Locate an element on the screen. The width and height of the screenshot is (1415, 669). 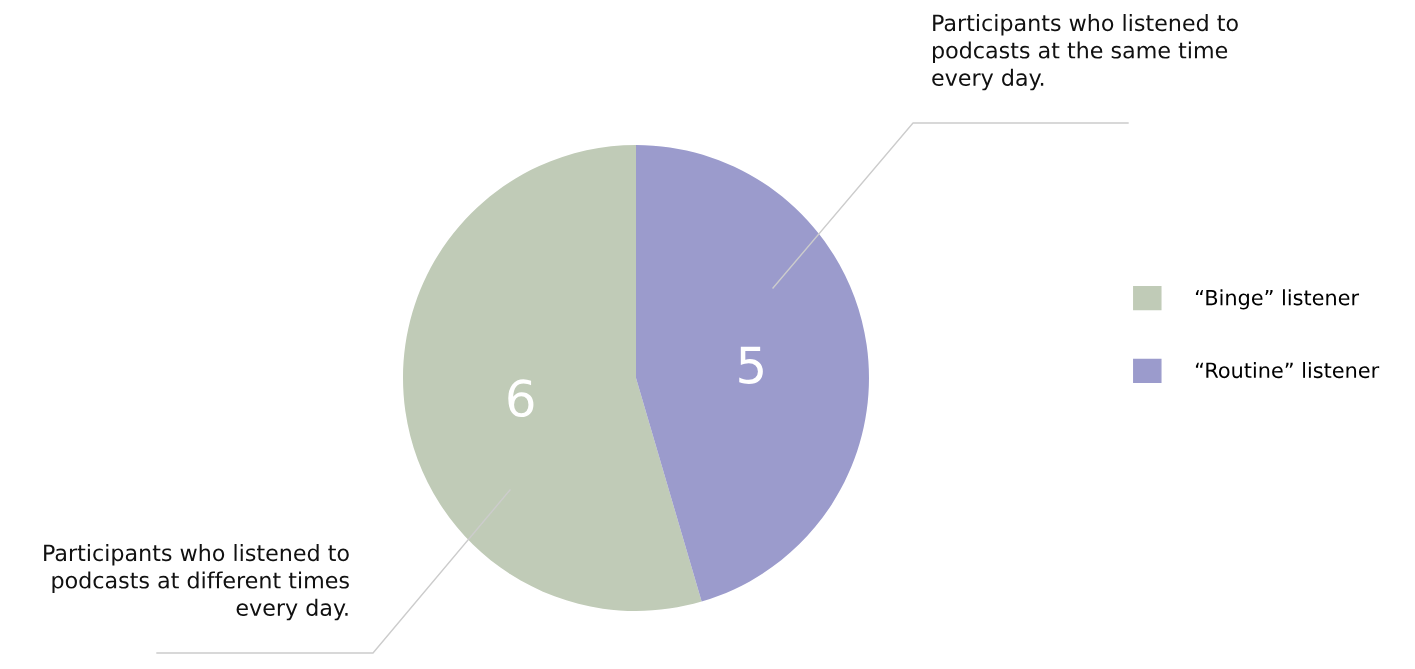
data-label: 6 is located at coordinates (521, 398).